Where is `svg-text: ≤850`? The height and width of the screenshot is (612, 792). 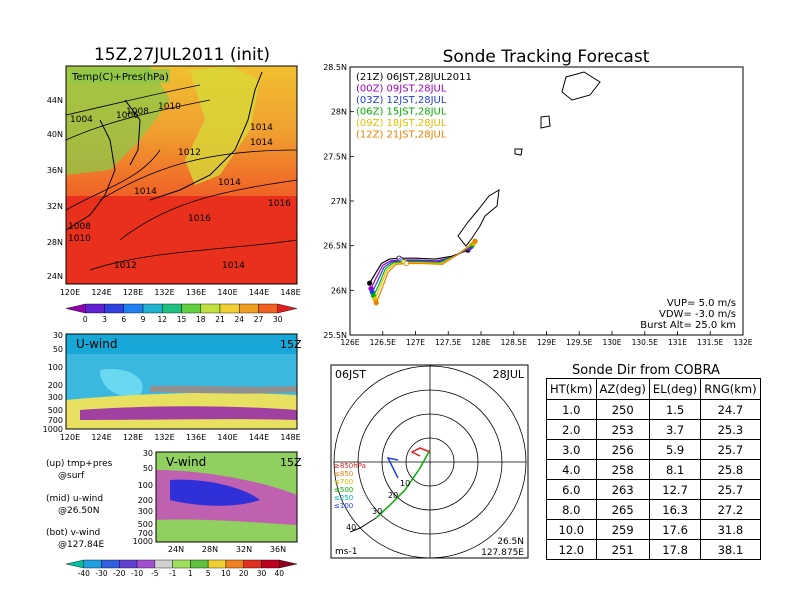 svg-text: ≤850 is located at coordinates (343, 474).